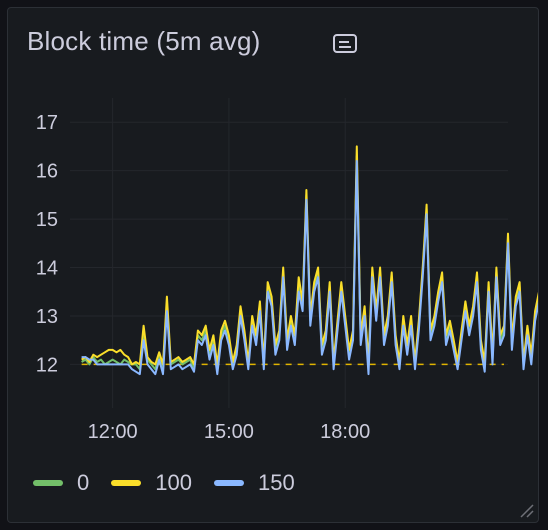  I want to click on panel-title: Block time (5m avg), so click(144, 41).